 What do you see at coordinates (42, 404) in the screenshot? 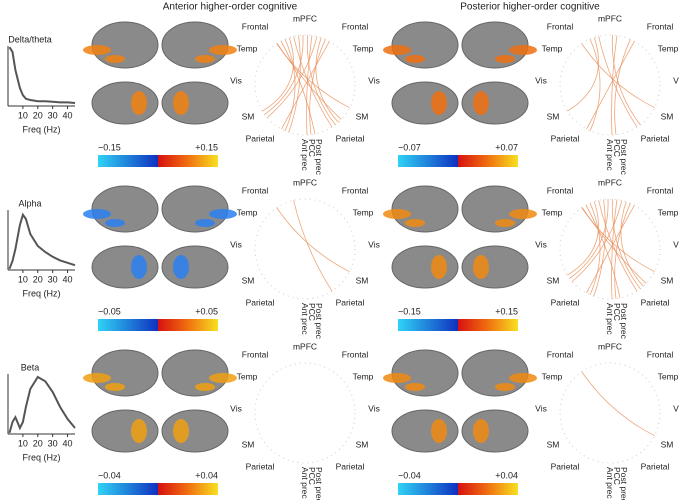
I see `spectrum-line` at bounding box center [42, 404].